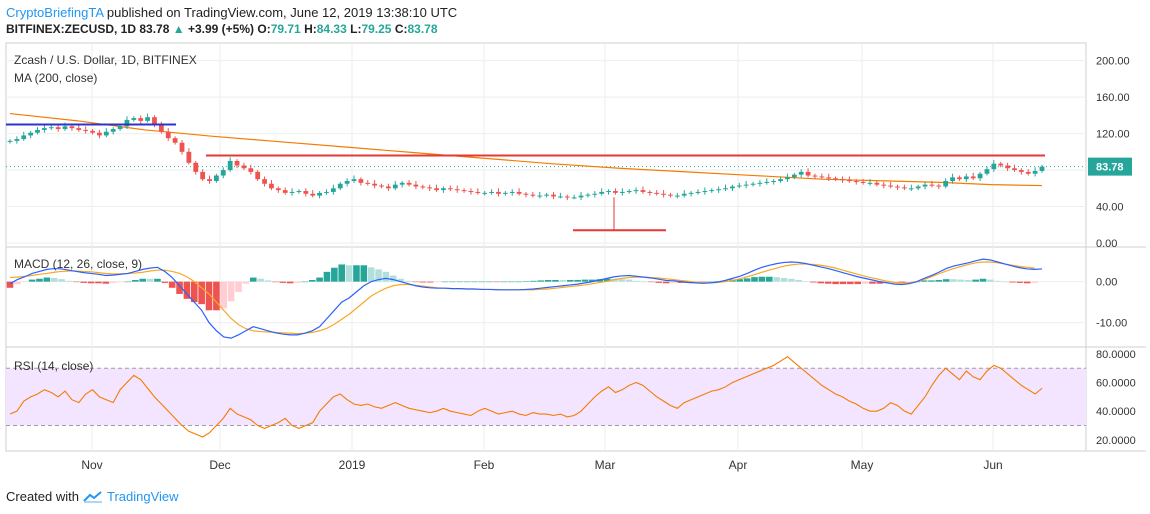 The width and height of the screenshot is (1150, 514). Describe the element at coordinates (219, 465) in the screenshot. I see `x-tick-label: Dec` at that location.